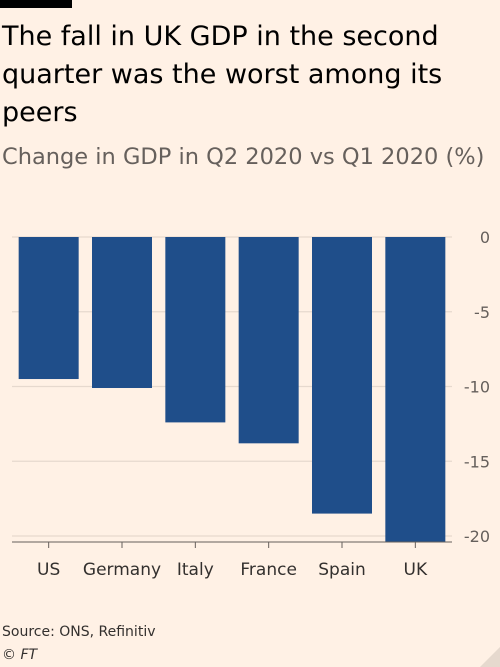 The height and width of the screenshot is (667, 500). What do you see at coordinates (477, 461) in the screenshot?
I see `y-tick-label: -15` at bounding box center [477, 461].